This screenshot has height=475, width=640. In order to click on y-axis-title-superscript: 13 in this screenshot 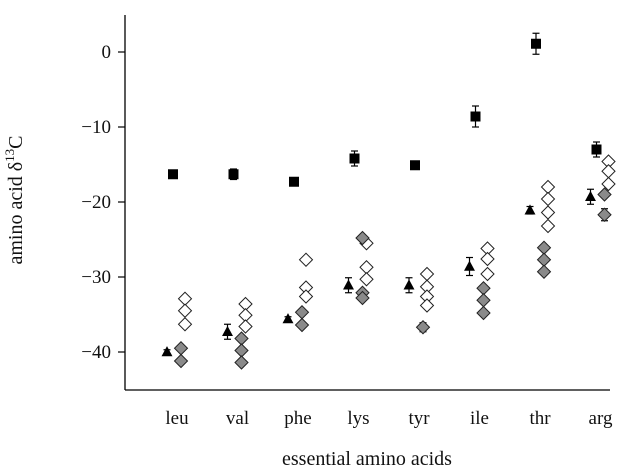, I will do `click(9, 155)`.